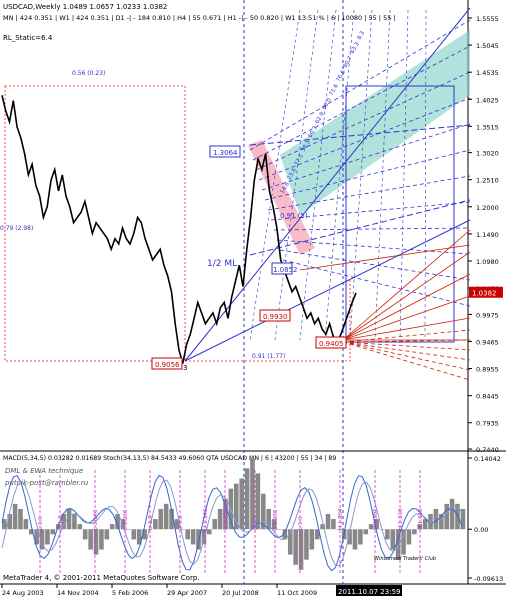 The image size is (506, 600). Describe the element at coordinates (362, 35) in the screenshot. I see `fan-label: 8.3` at that location.